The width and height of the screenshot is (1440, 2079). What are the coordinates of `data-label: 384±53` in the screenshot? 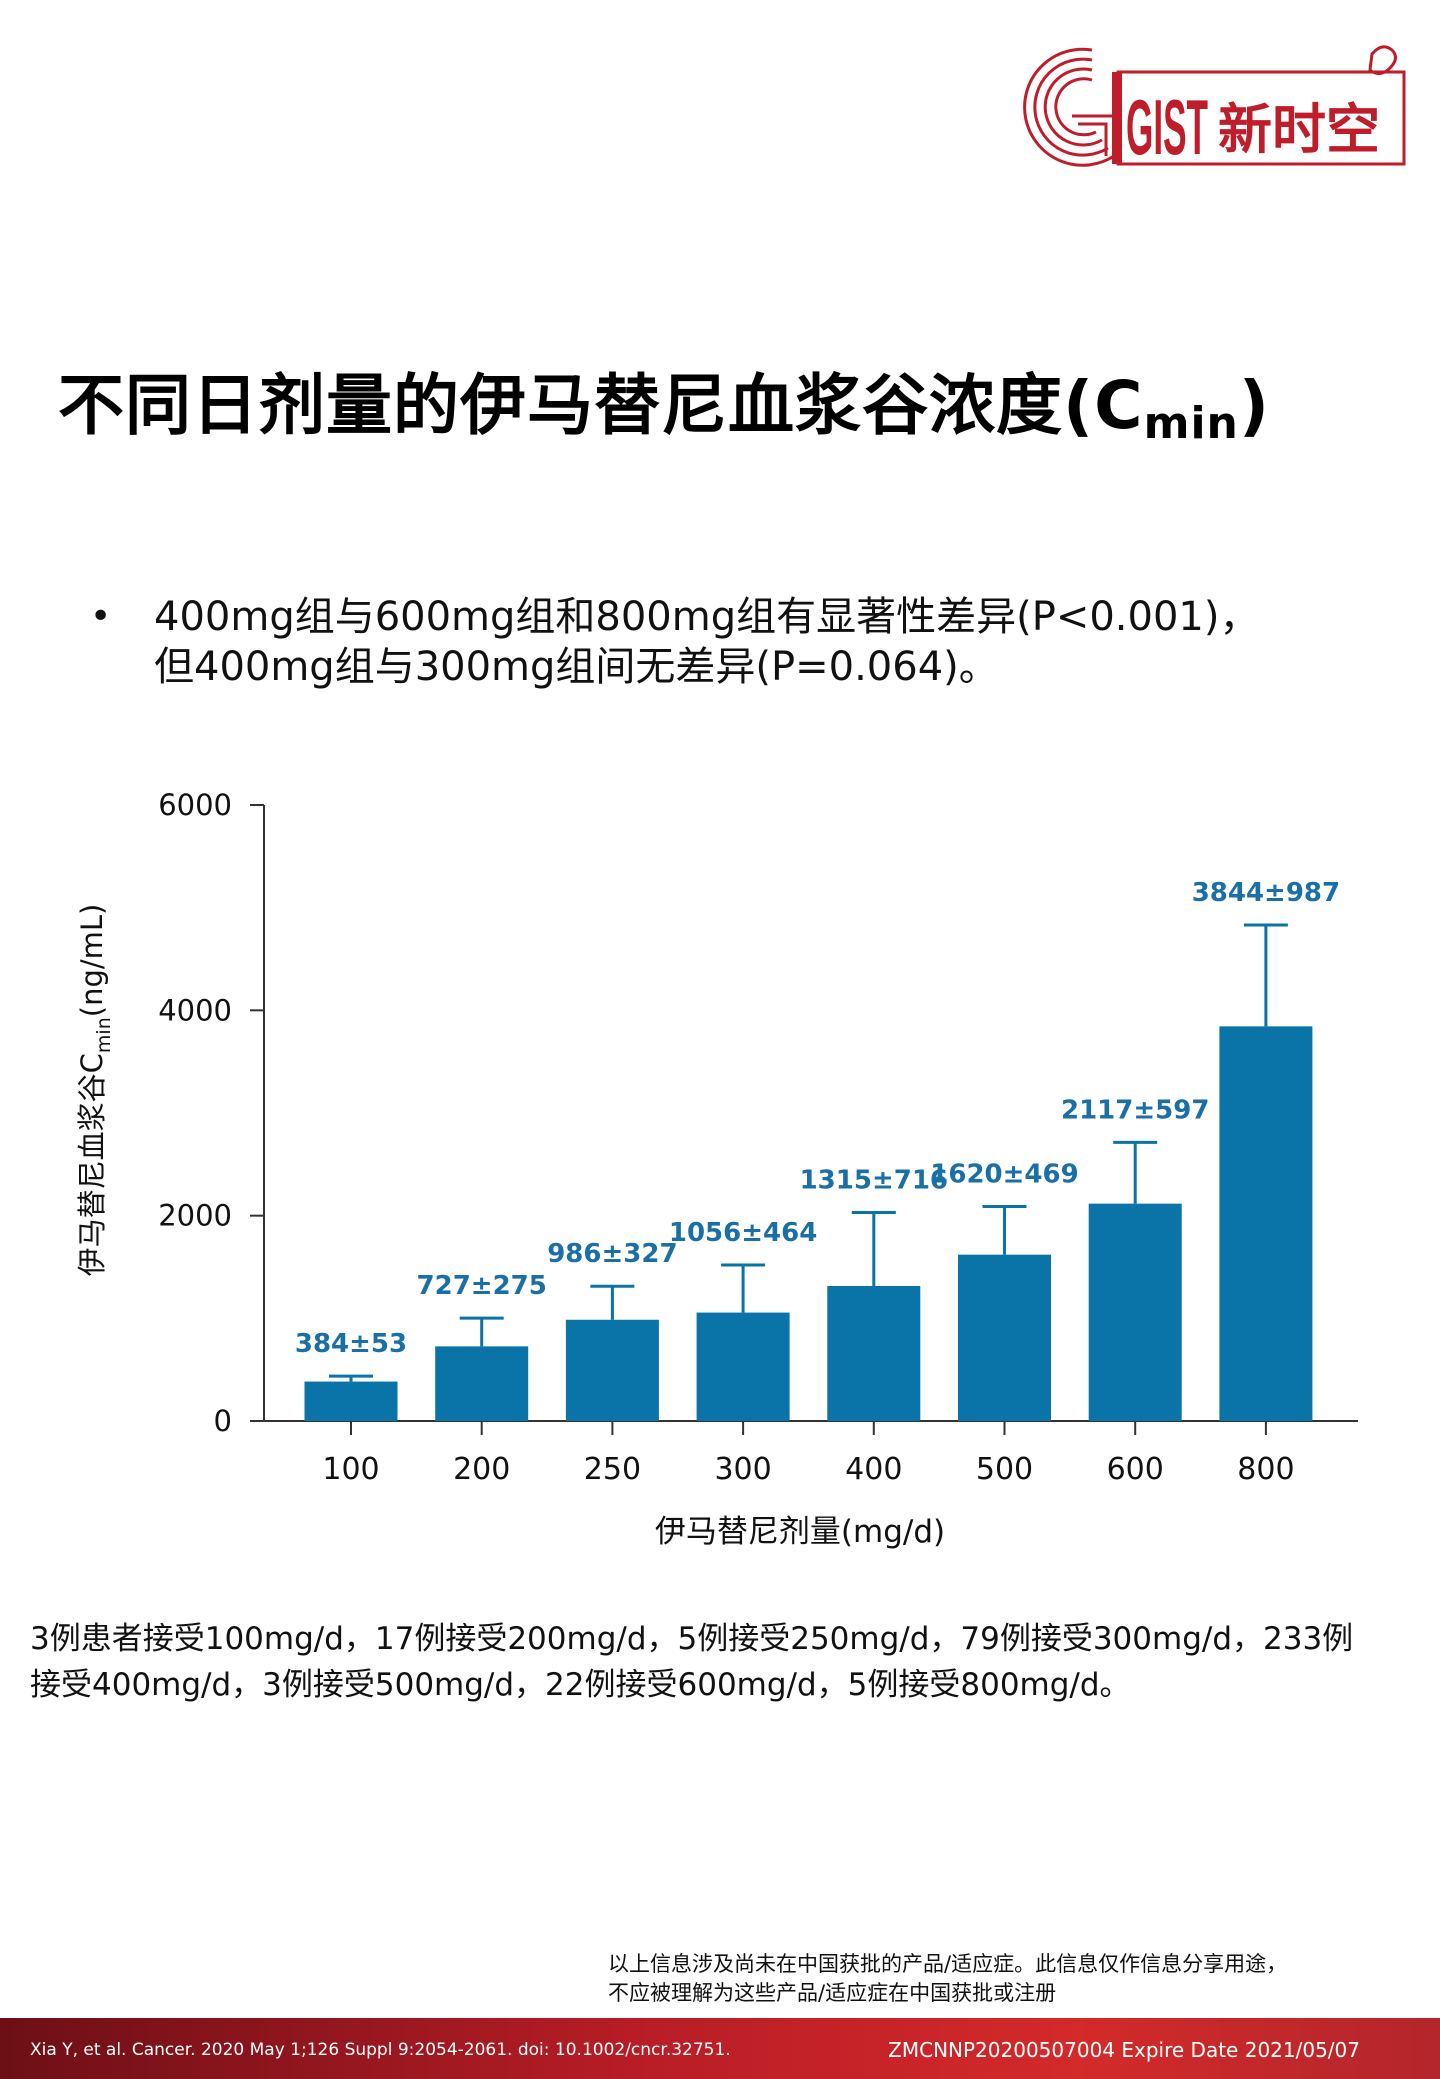 It's located at (351, 1344).